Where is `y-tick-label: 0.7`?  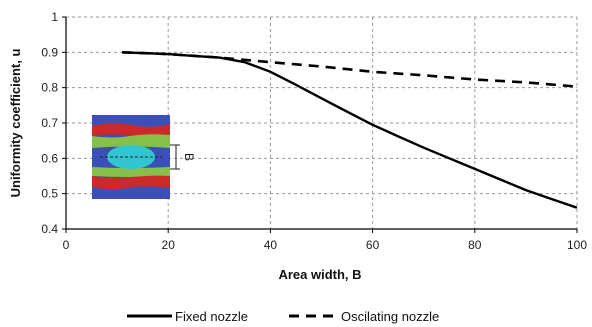 y-tick-label: 0.7 is located at coordinates (49, 123).